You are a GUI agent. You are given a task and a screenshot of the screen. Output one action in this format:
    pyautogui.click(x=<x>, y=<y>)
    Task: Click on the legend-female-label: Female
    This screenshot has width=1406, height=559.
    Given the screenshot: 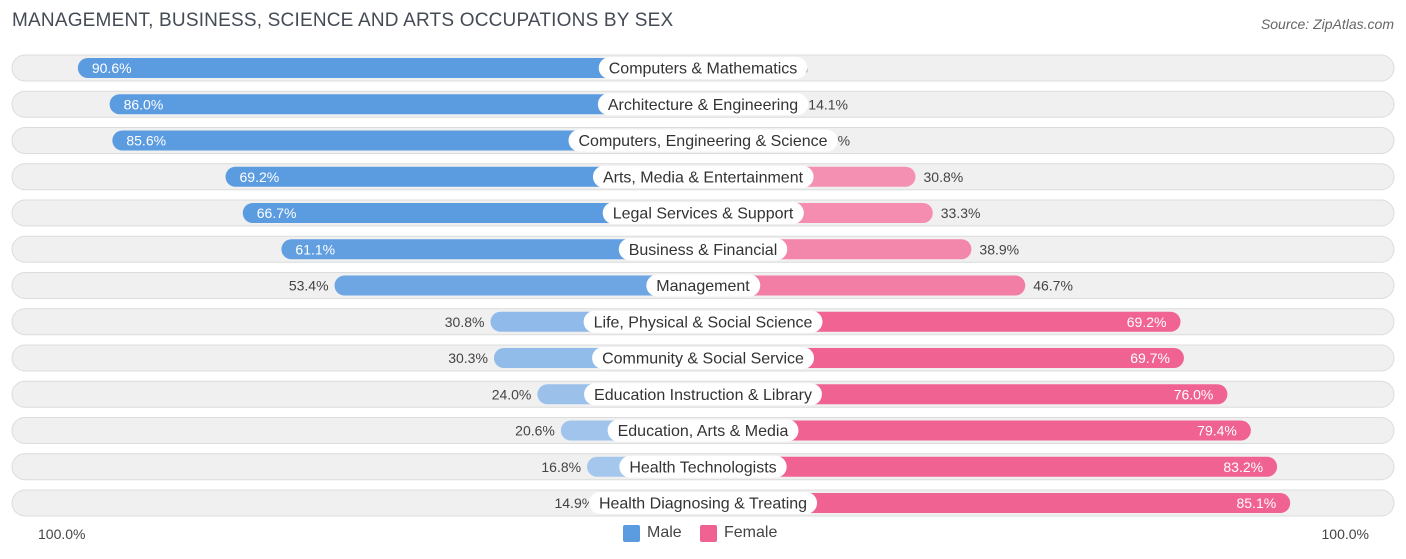 What is the action you would take?
    pyautogui.click(x=751, y=532)
    